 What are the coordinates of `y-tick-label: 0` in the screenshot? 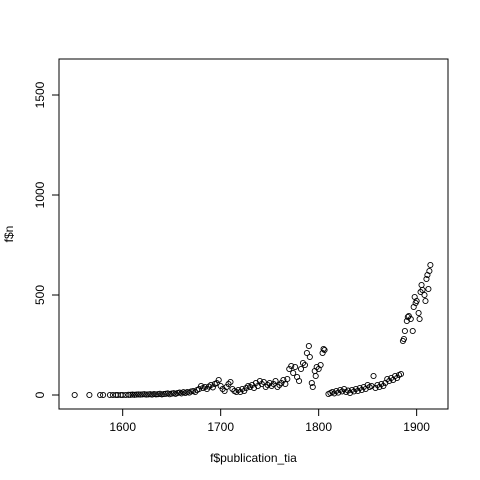 It's located at (40, 394).